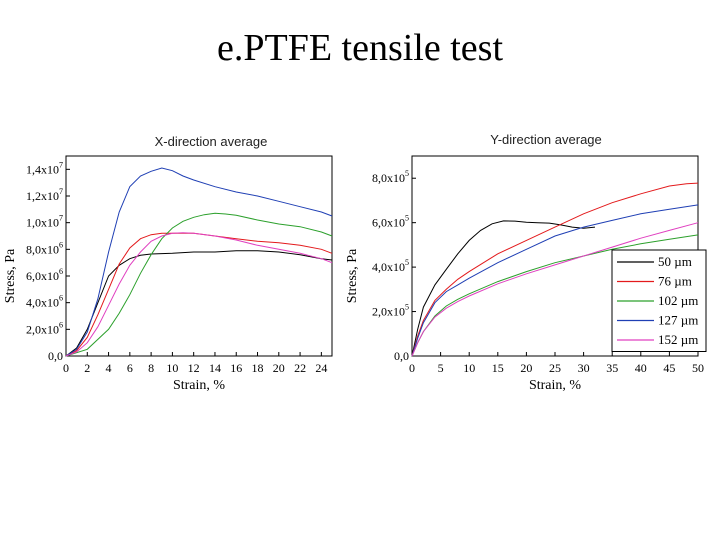  What do you see at coordinates (44, 275) in the screenshot?
I see `y-tick-label: 6,0x10⁶` at bounding box center [44, 275].